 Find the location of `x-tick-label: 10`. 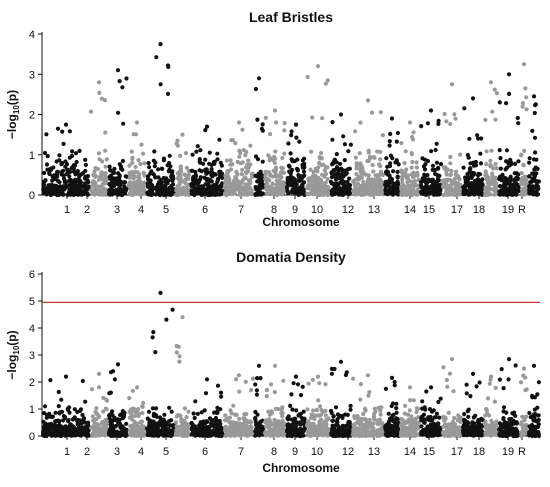

x-tick-label: 10 is located at coordinates (317, 210).